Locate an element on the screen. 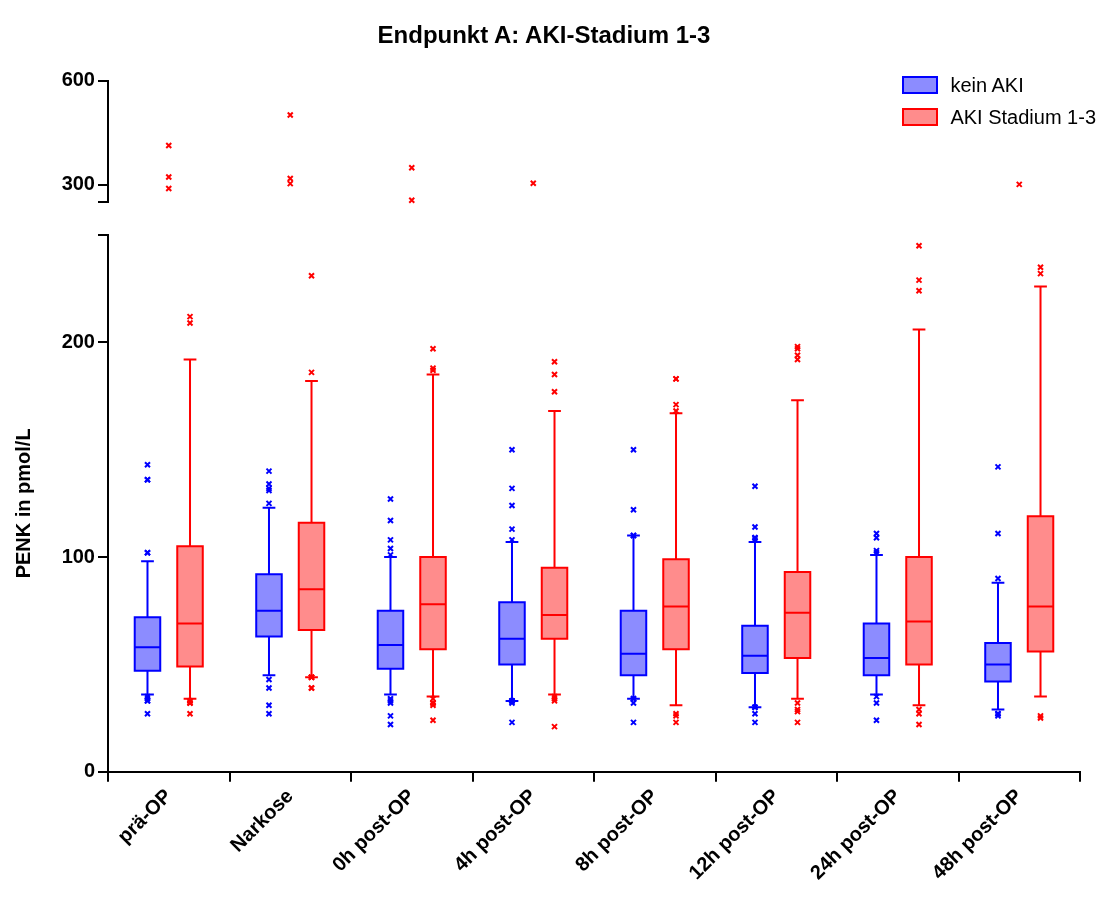 The image size is (1110, 898). y-tick-label: 300 is located at coordinates (78, 183).